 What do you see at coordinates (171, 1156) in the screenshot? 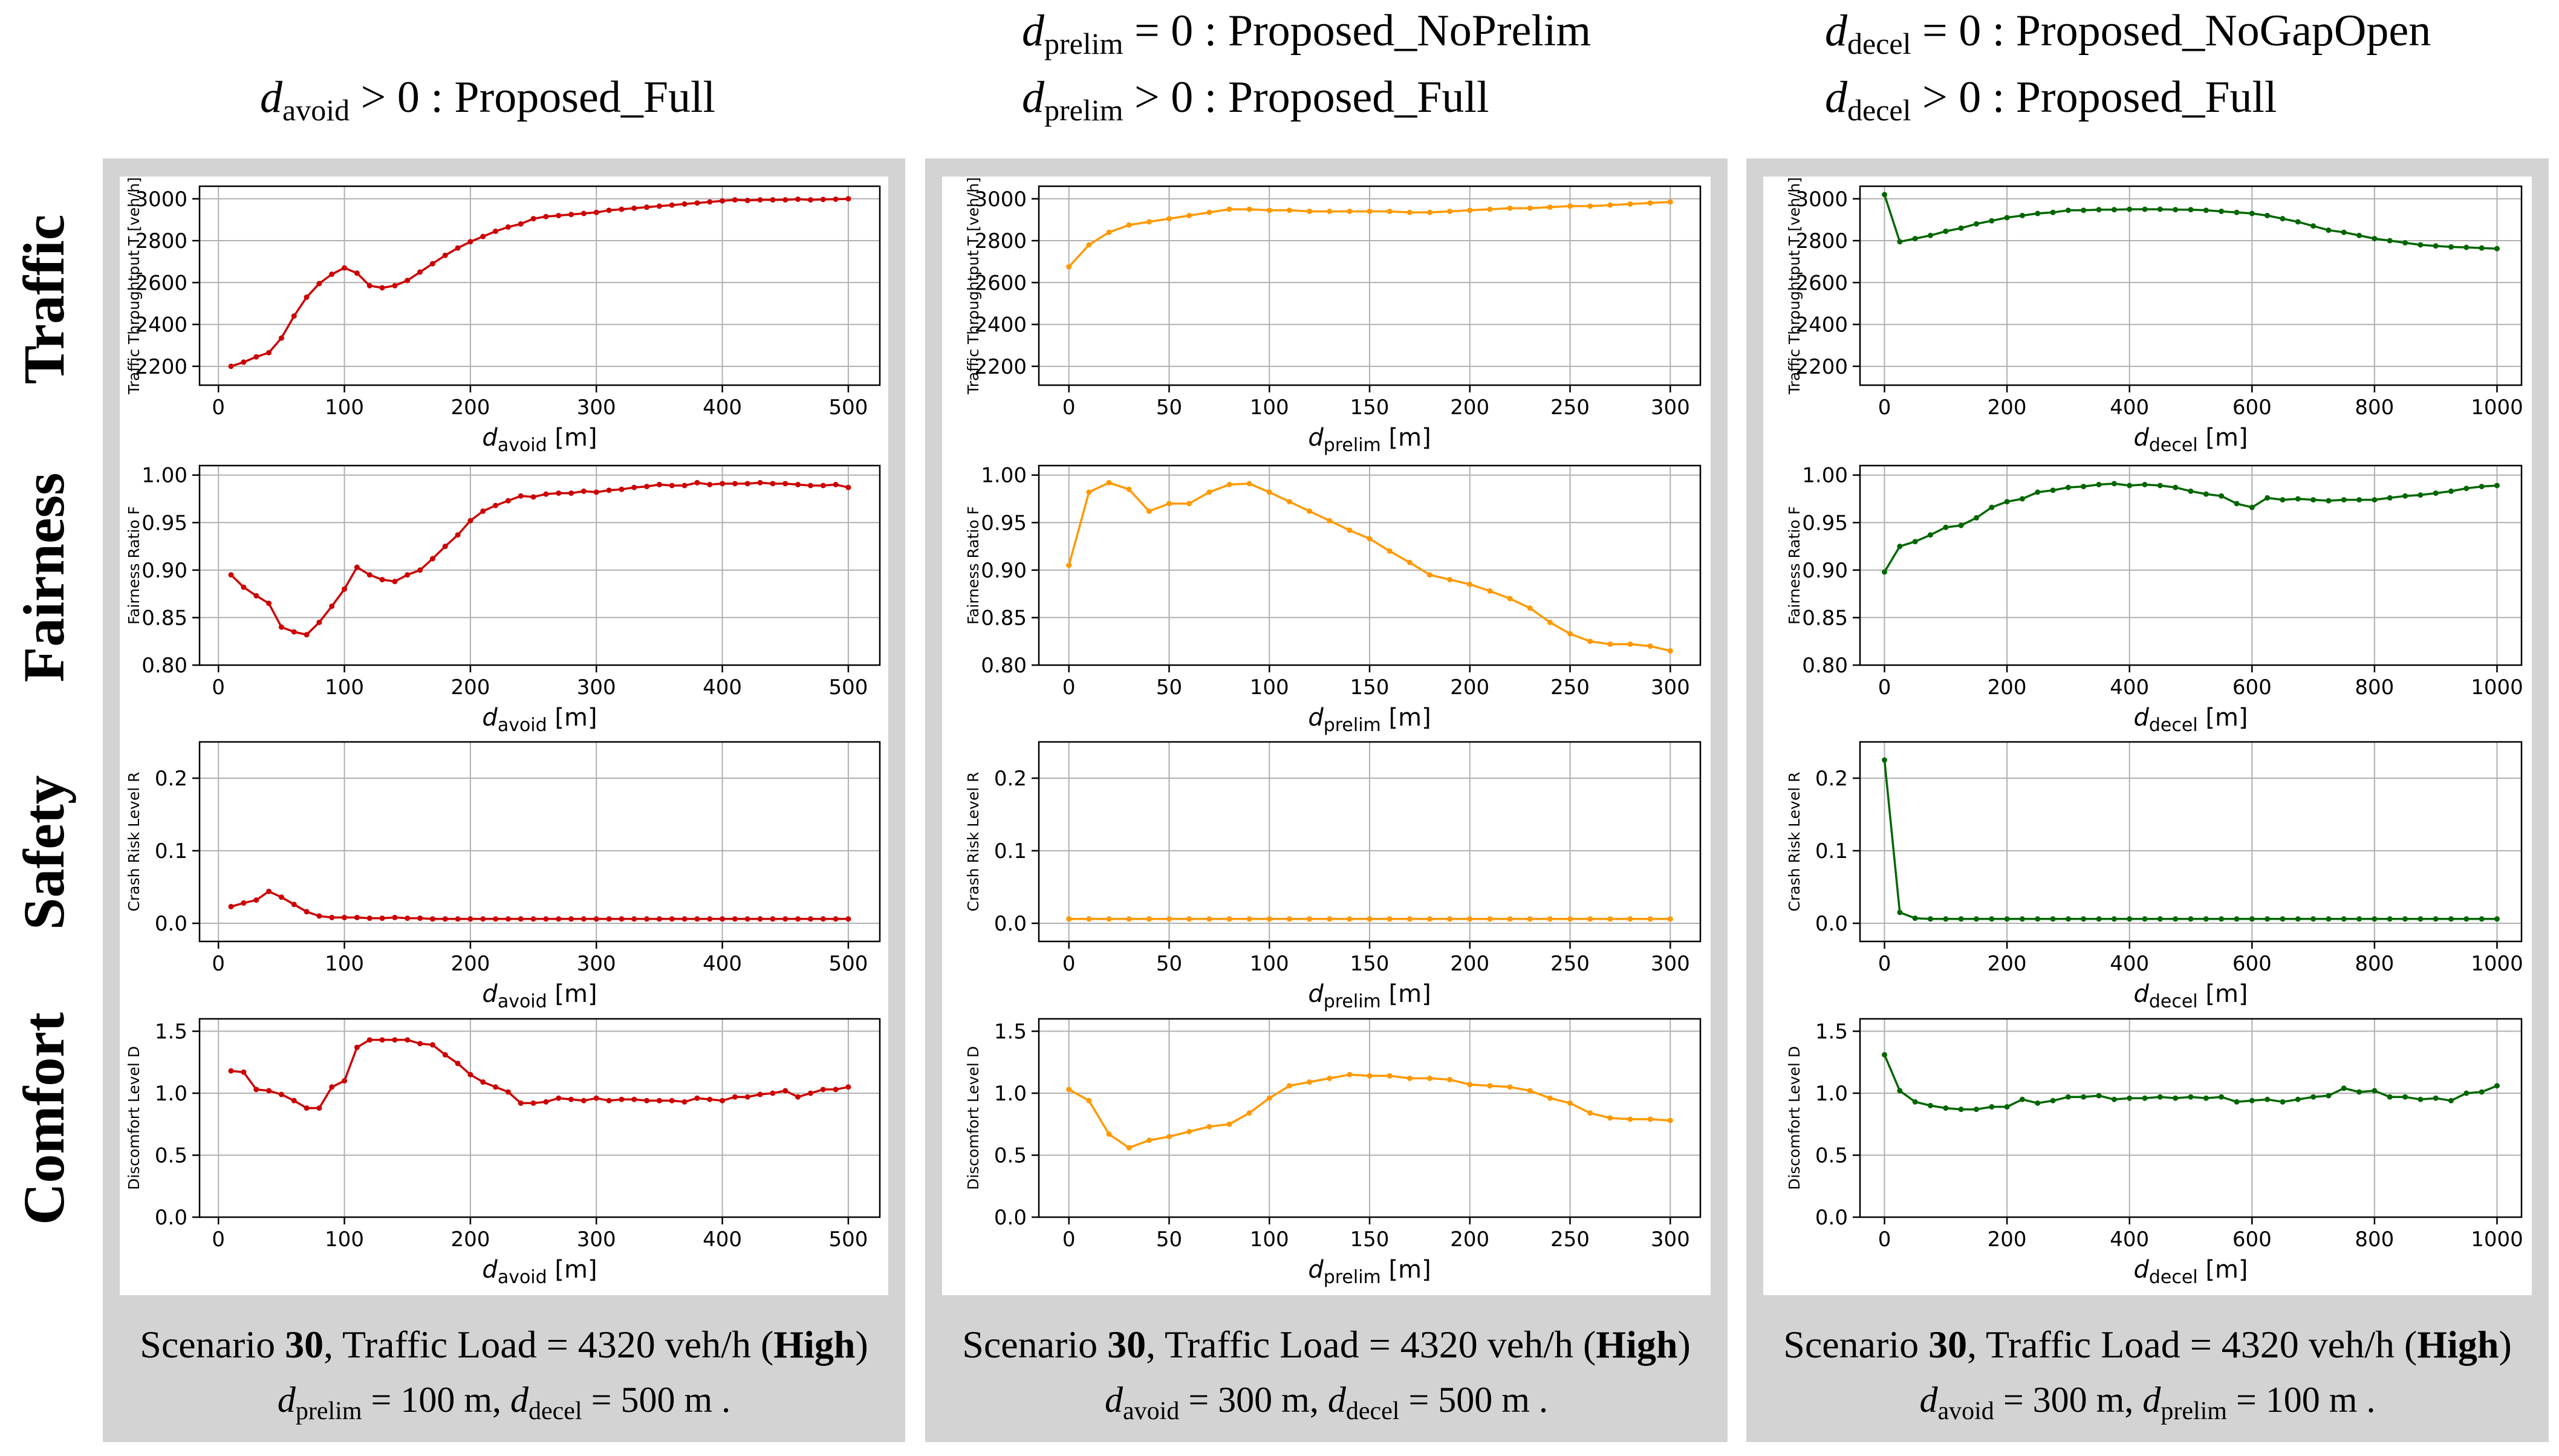
I see `y-tick-label: 0.5` at bounding box center [171, 1156].